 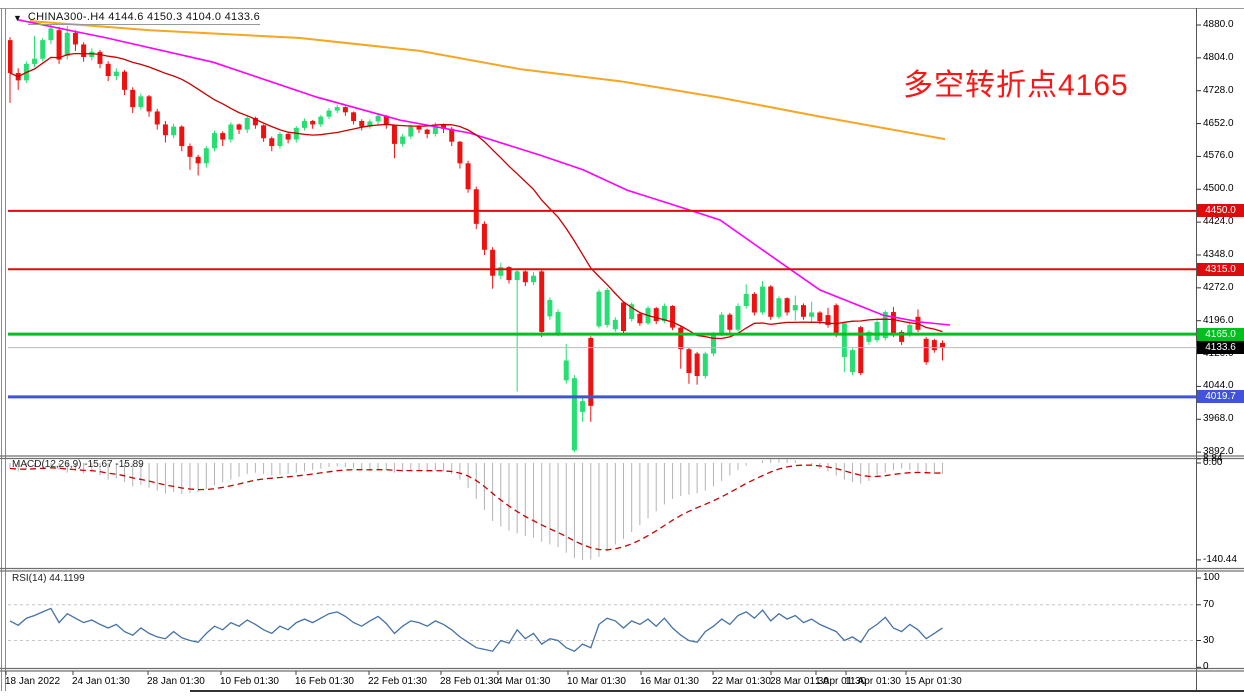 What do you see at coordinates (524, 681) in the screenshot?
I see `time-axis-label: 4 Mar 01:30` at bounding box center [524, 681].